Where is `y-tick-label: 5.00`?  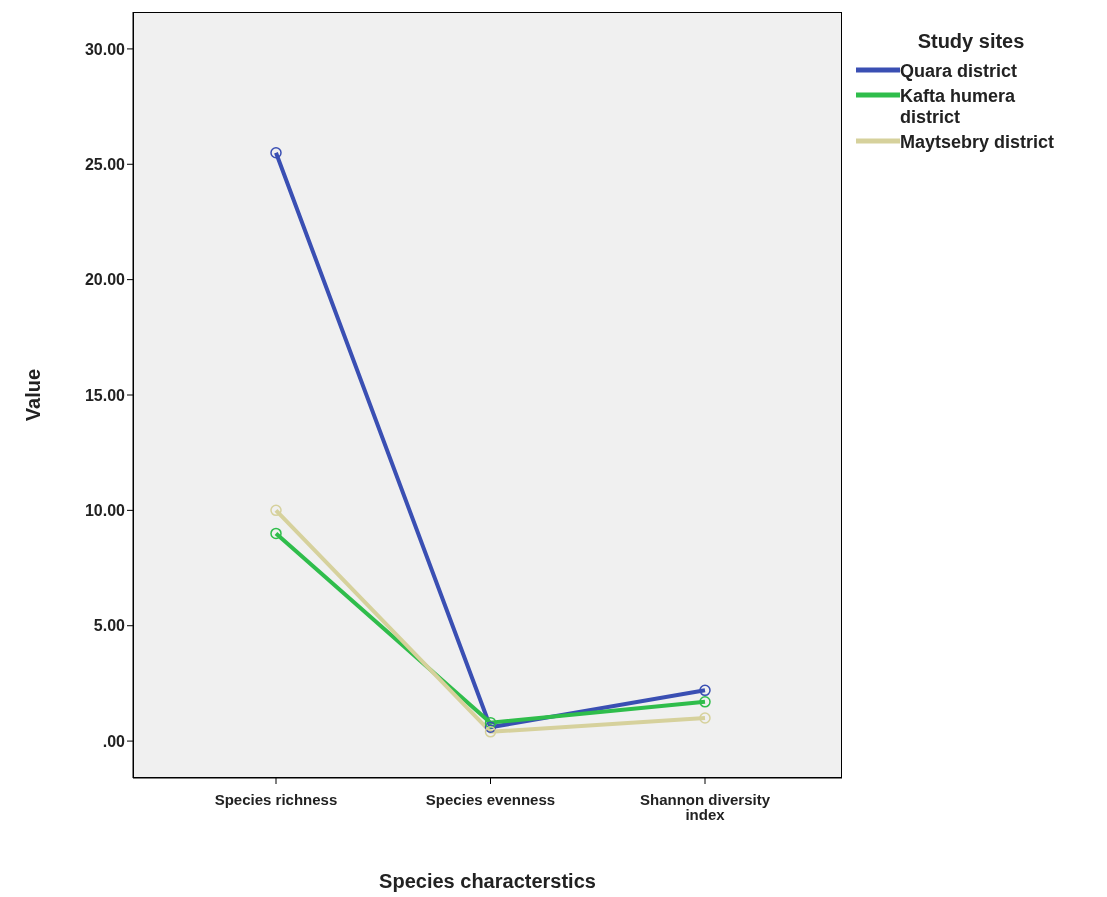 y-tick-label: 5.00 is located at coordinates (109, 626).